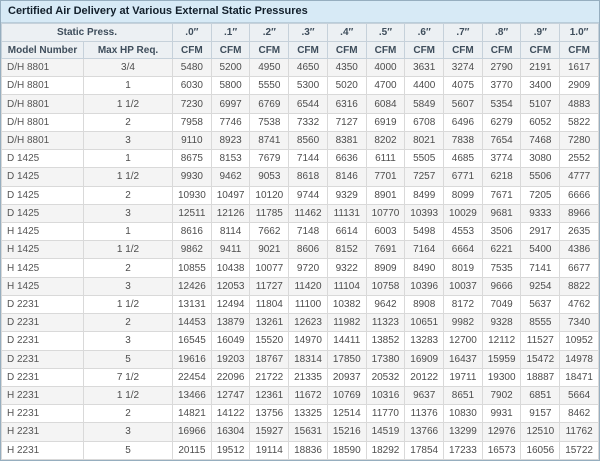 The width and height of the screenshot is (600, 461). Describe the element at coordinates (579, 432) in the screenshot. I see `cfm-value-cell: 11762` at that location.